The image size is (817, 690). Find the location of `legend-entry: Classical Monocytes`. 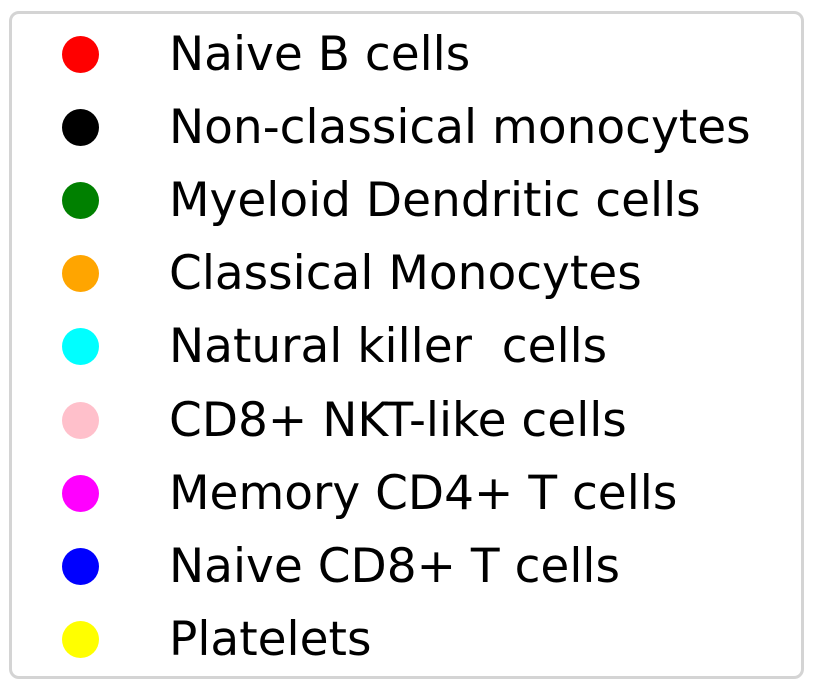

legend-entry: Classical Monocytes is located at coordinates (407, 274).